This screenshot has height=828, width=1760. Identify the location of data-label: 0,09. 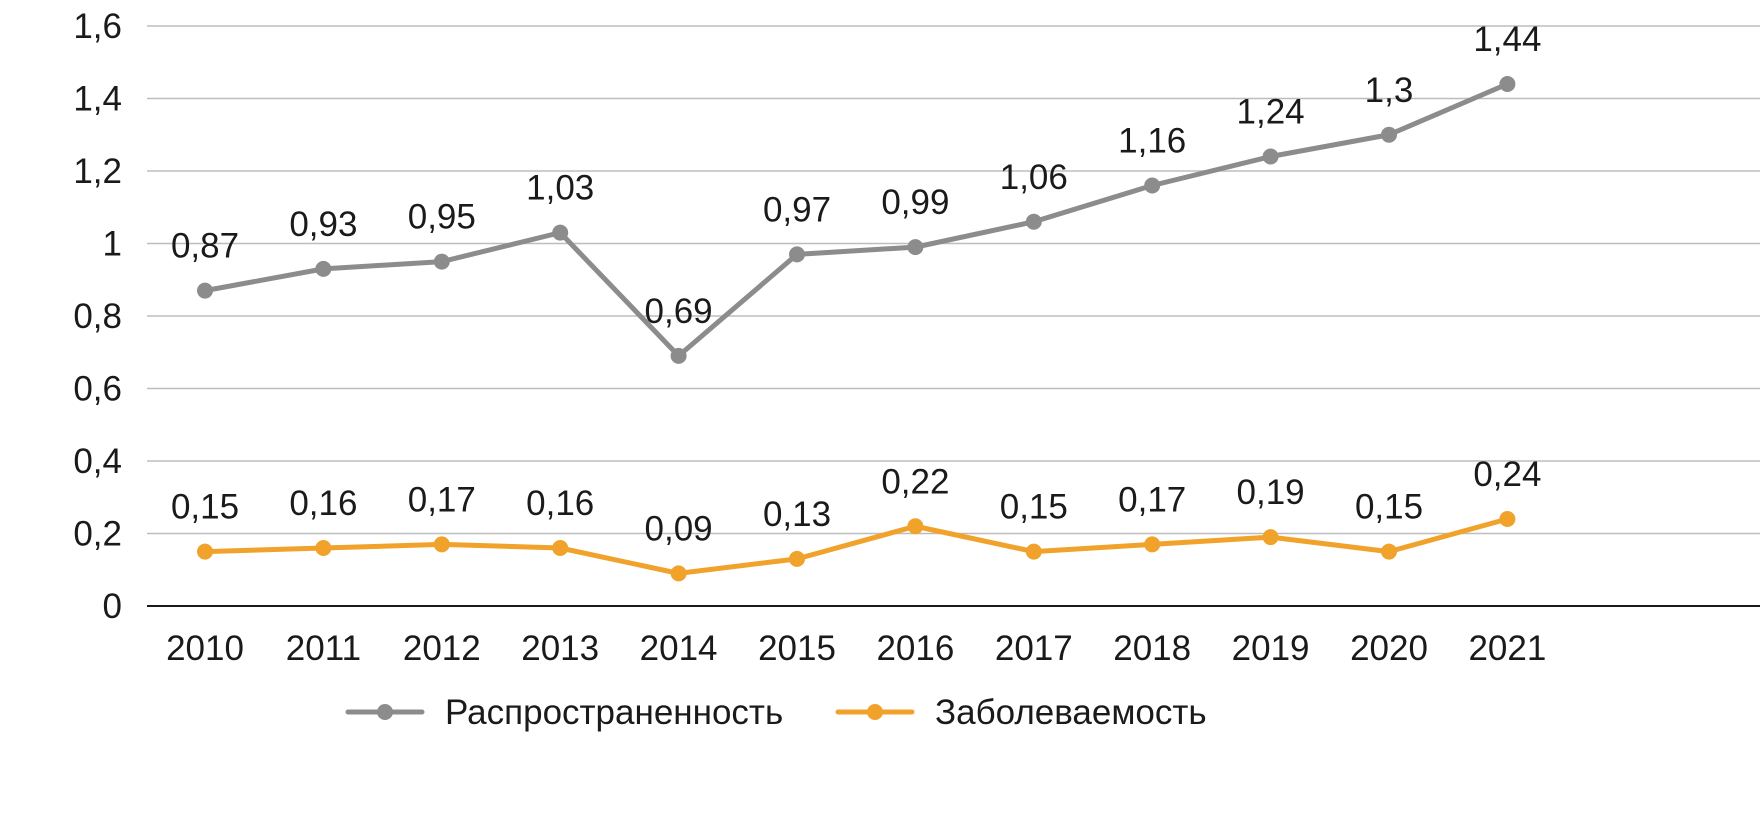
(679, 528).